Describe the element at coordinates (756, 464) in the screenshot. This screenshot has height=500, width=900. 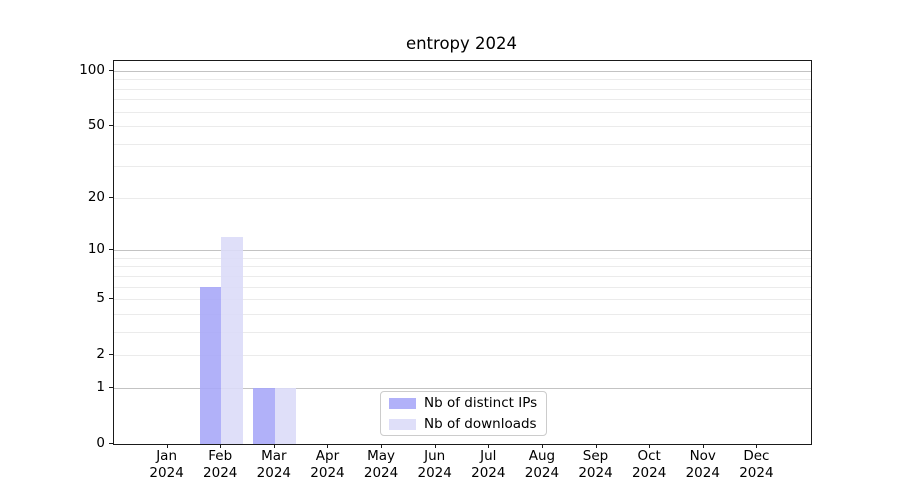
I see `x-tick-label-dec: Dec 2024` at that location.